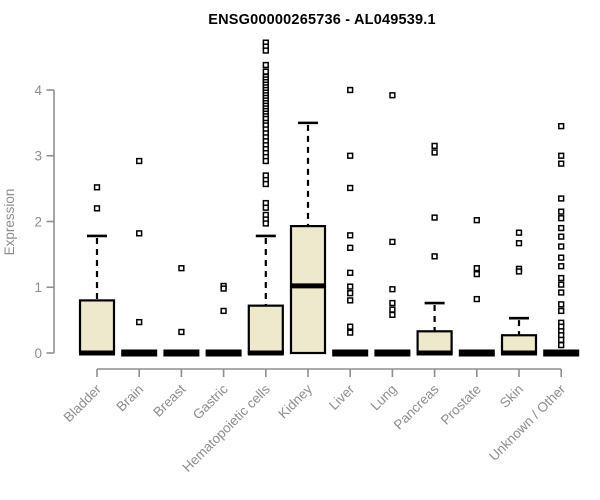 The image size is (600, 500). I want to click on boxplot-pancreas, so click(434, 249).